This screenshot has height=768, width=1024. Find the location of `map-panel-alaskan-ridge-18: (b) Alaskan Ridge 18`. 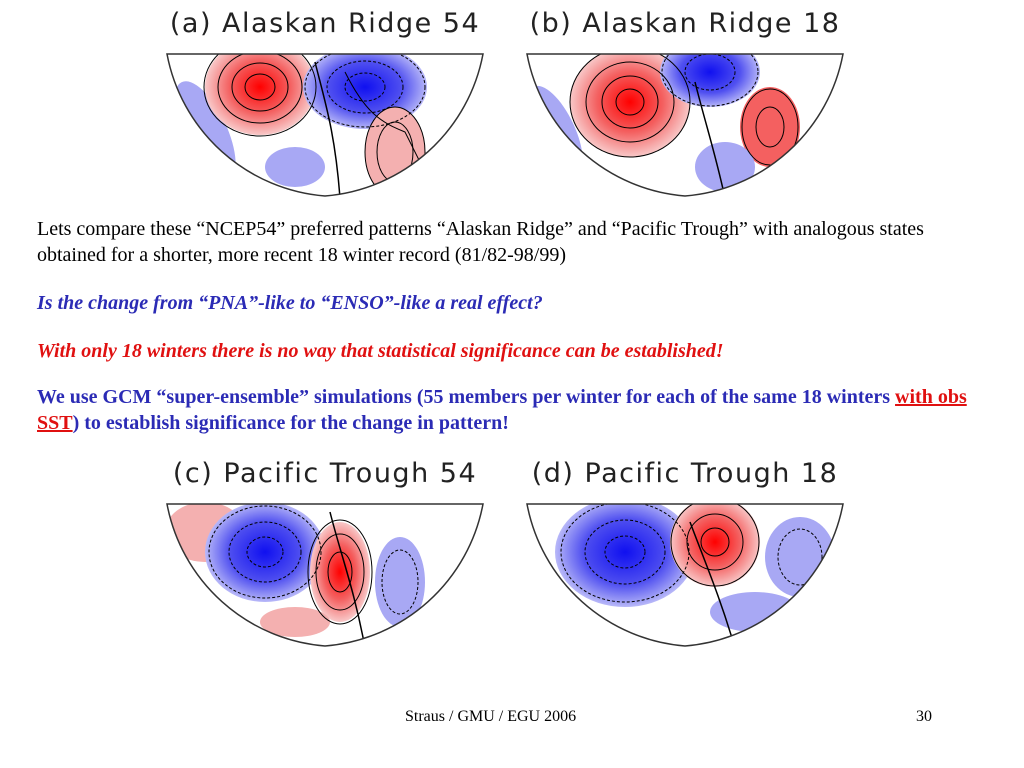

map-panel-alaskan-ridge-18: (b) Alaskan Ridge 18 is located at coordinates (685, 103).